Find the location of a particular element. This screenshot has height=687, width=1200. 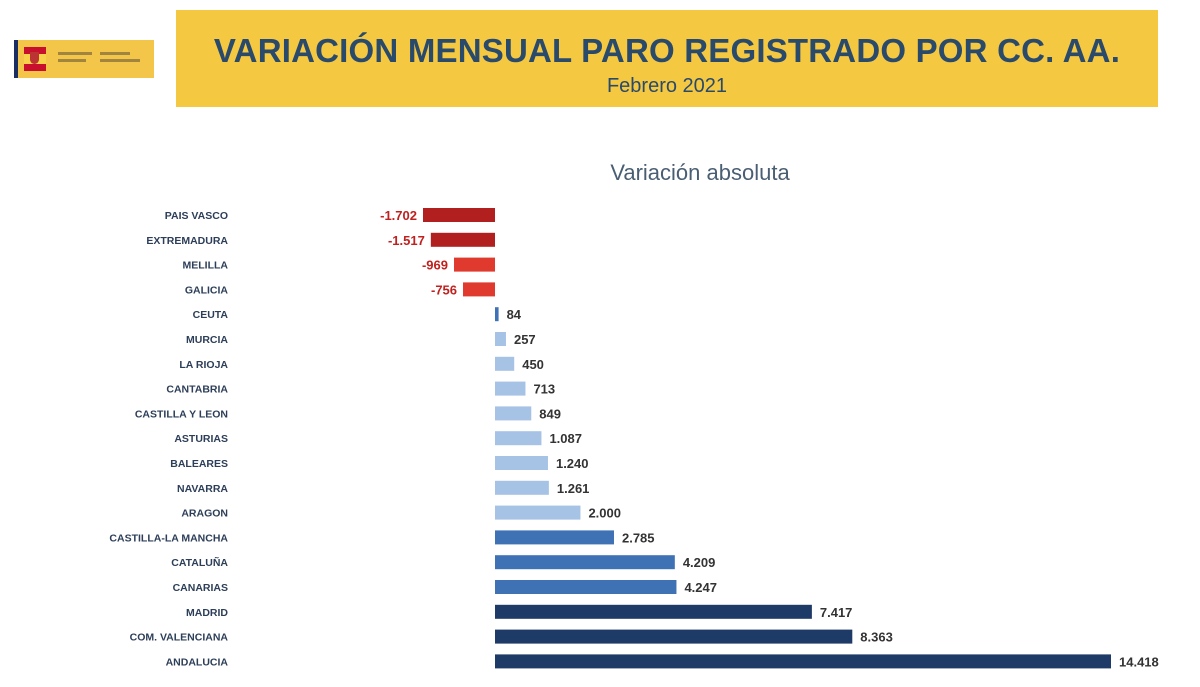

category-label: CASTILLA Y LEON is located at coordinates (181, 414).